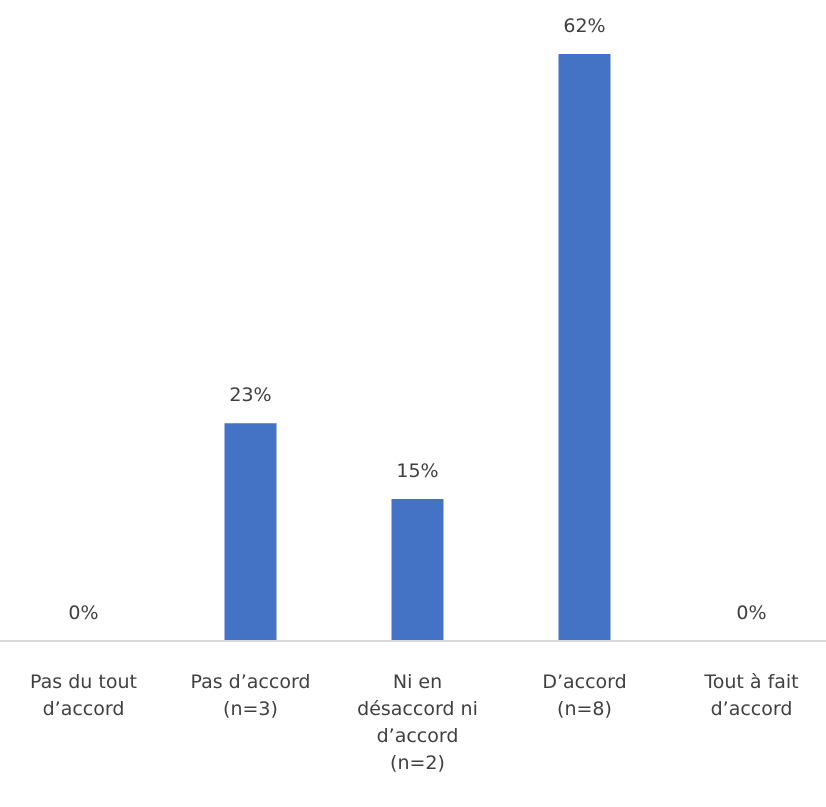 The image size is (826, 807). Describe the element at coordinates (83, 682) in the screenshot. I see `category-label-line: Pas du tout` at that location.